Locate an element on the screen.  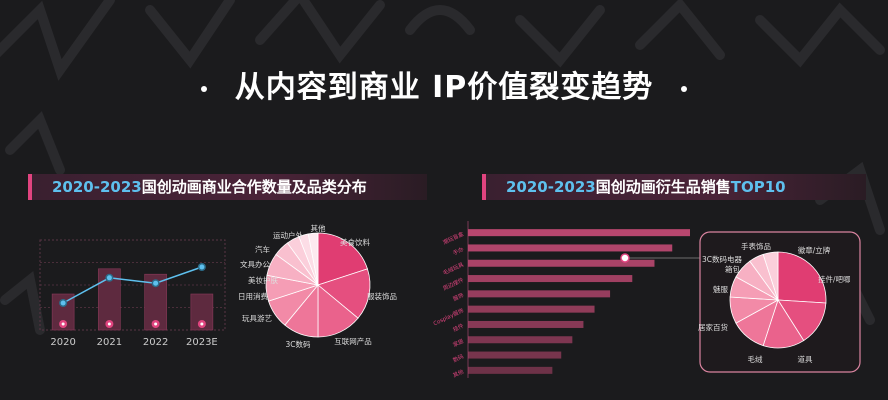
right-pie-label: 居家百货 is located at coordinates (713, 327).